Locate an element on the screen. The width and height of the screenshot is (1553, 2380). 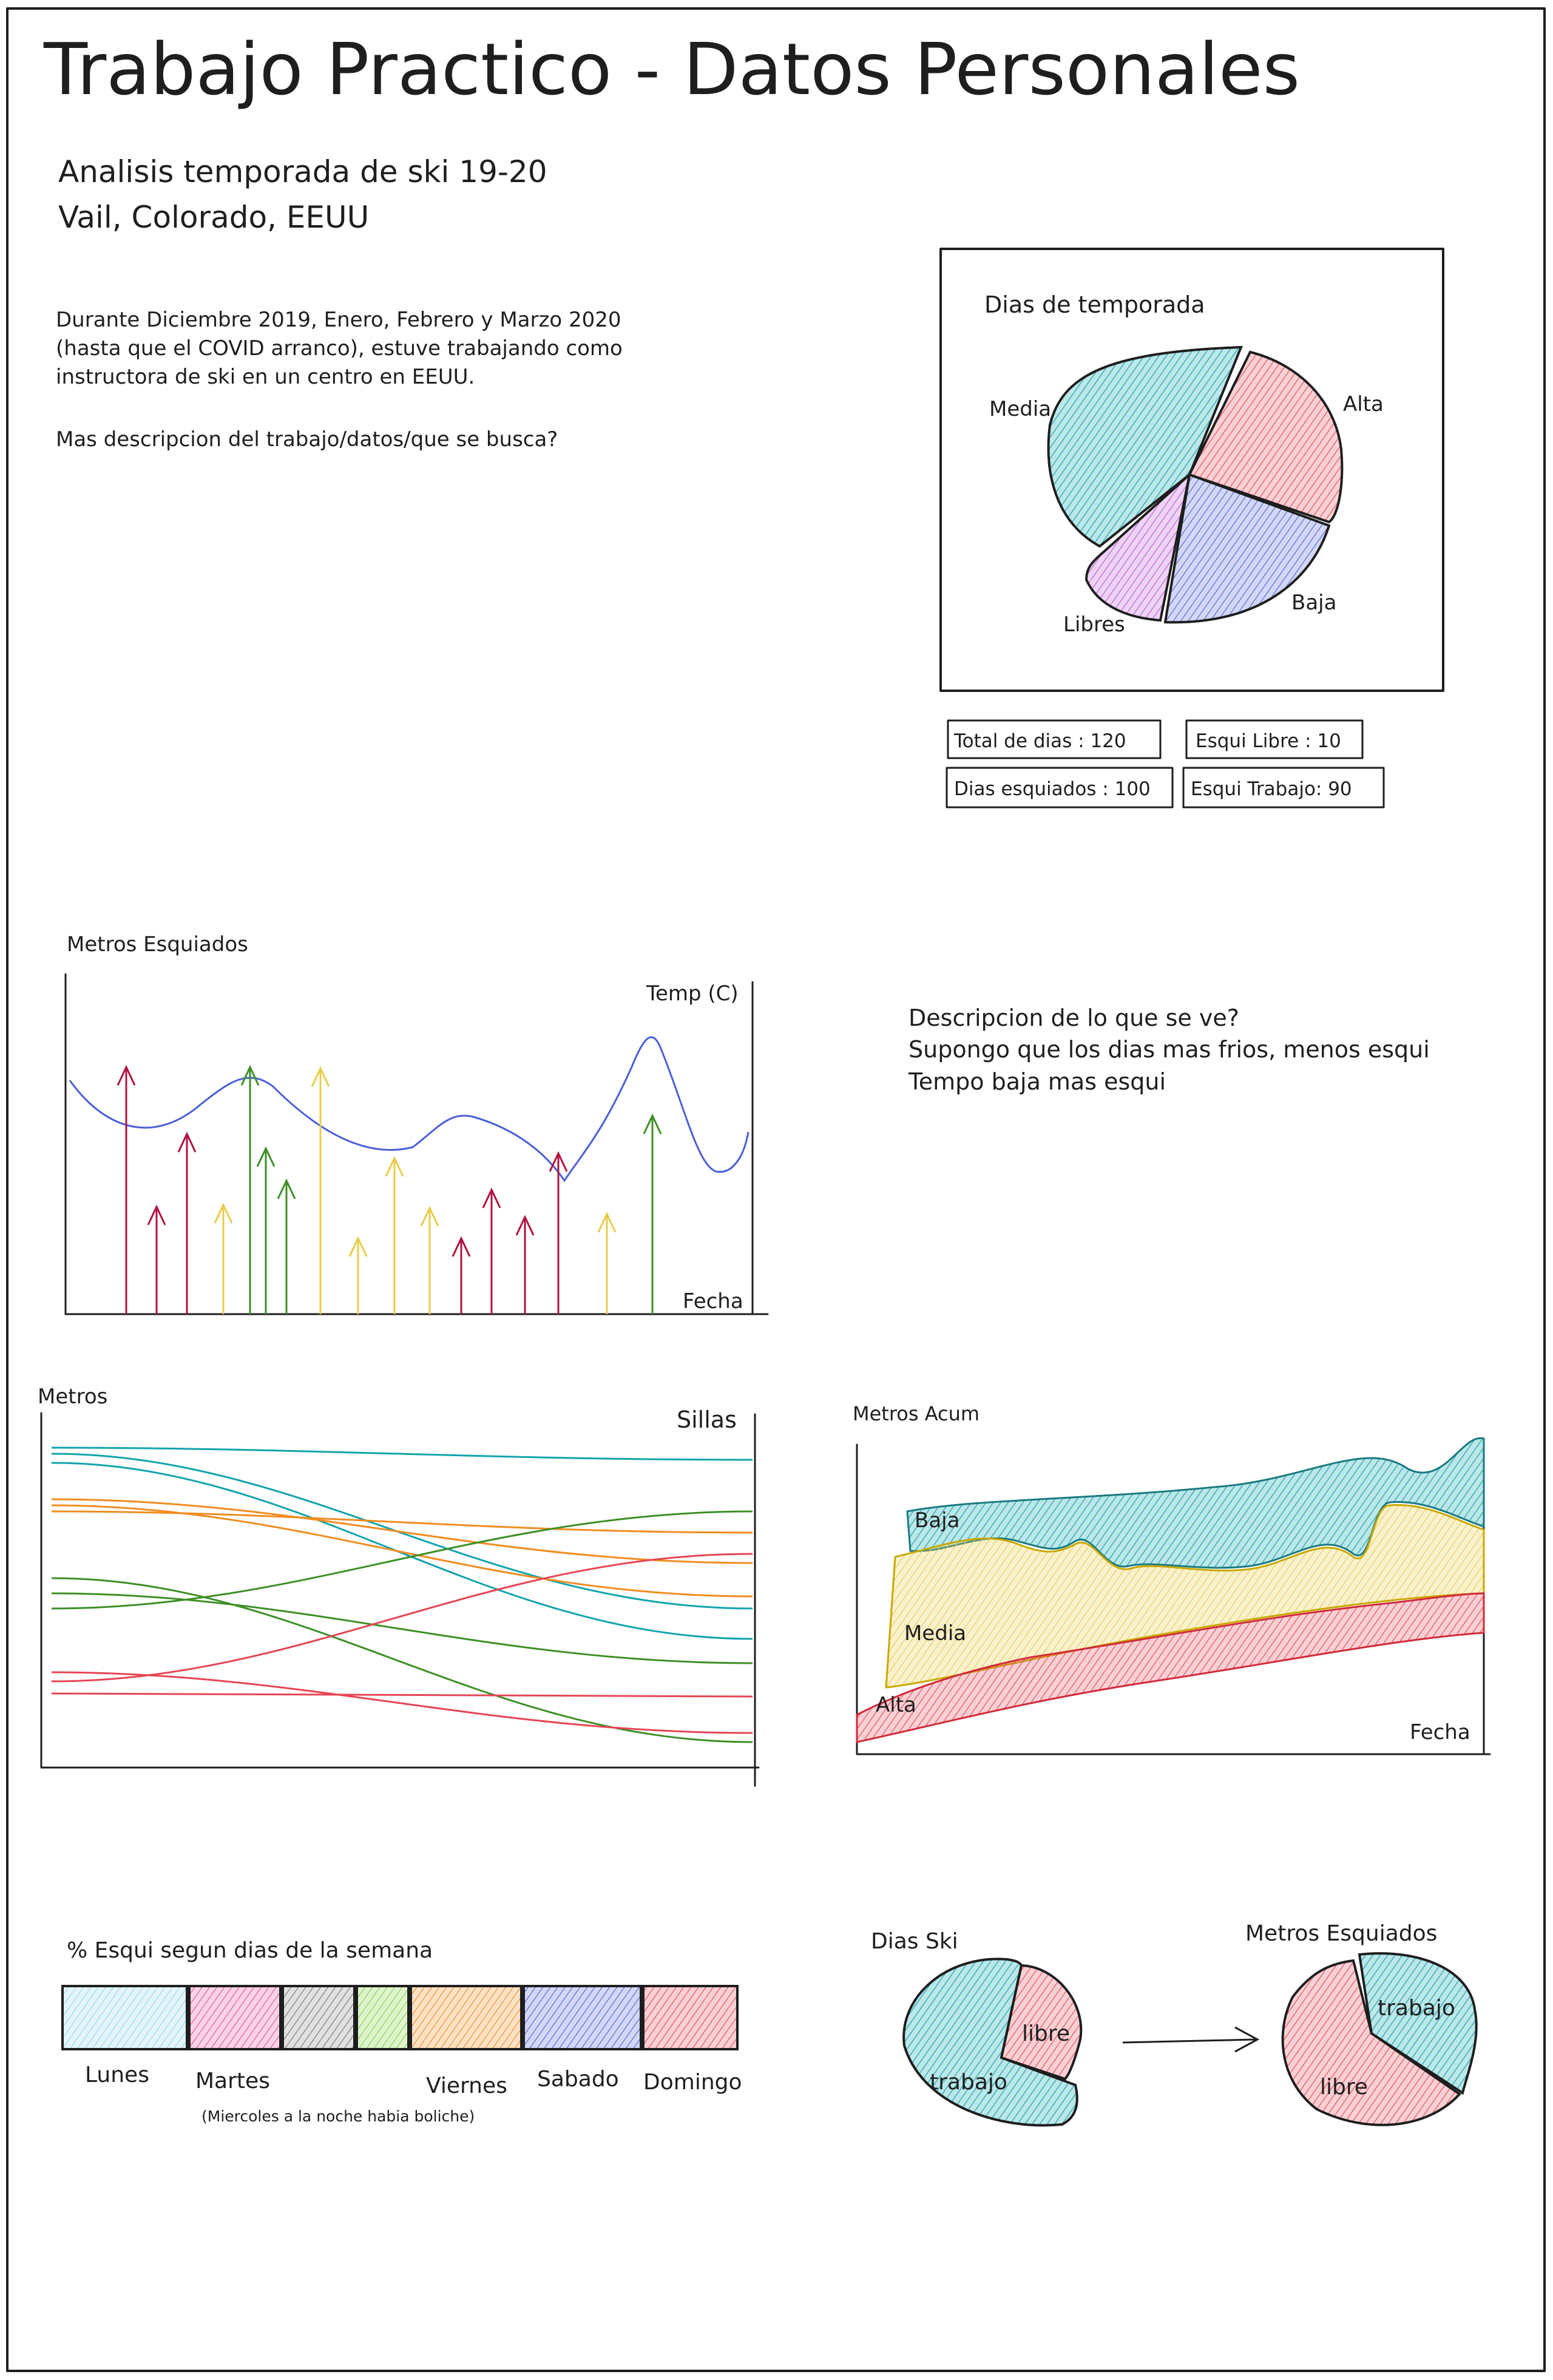
stat-box-total is located at coordinates (1054, 739).